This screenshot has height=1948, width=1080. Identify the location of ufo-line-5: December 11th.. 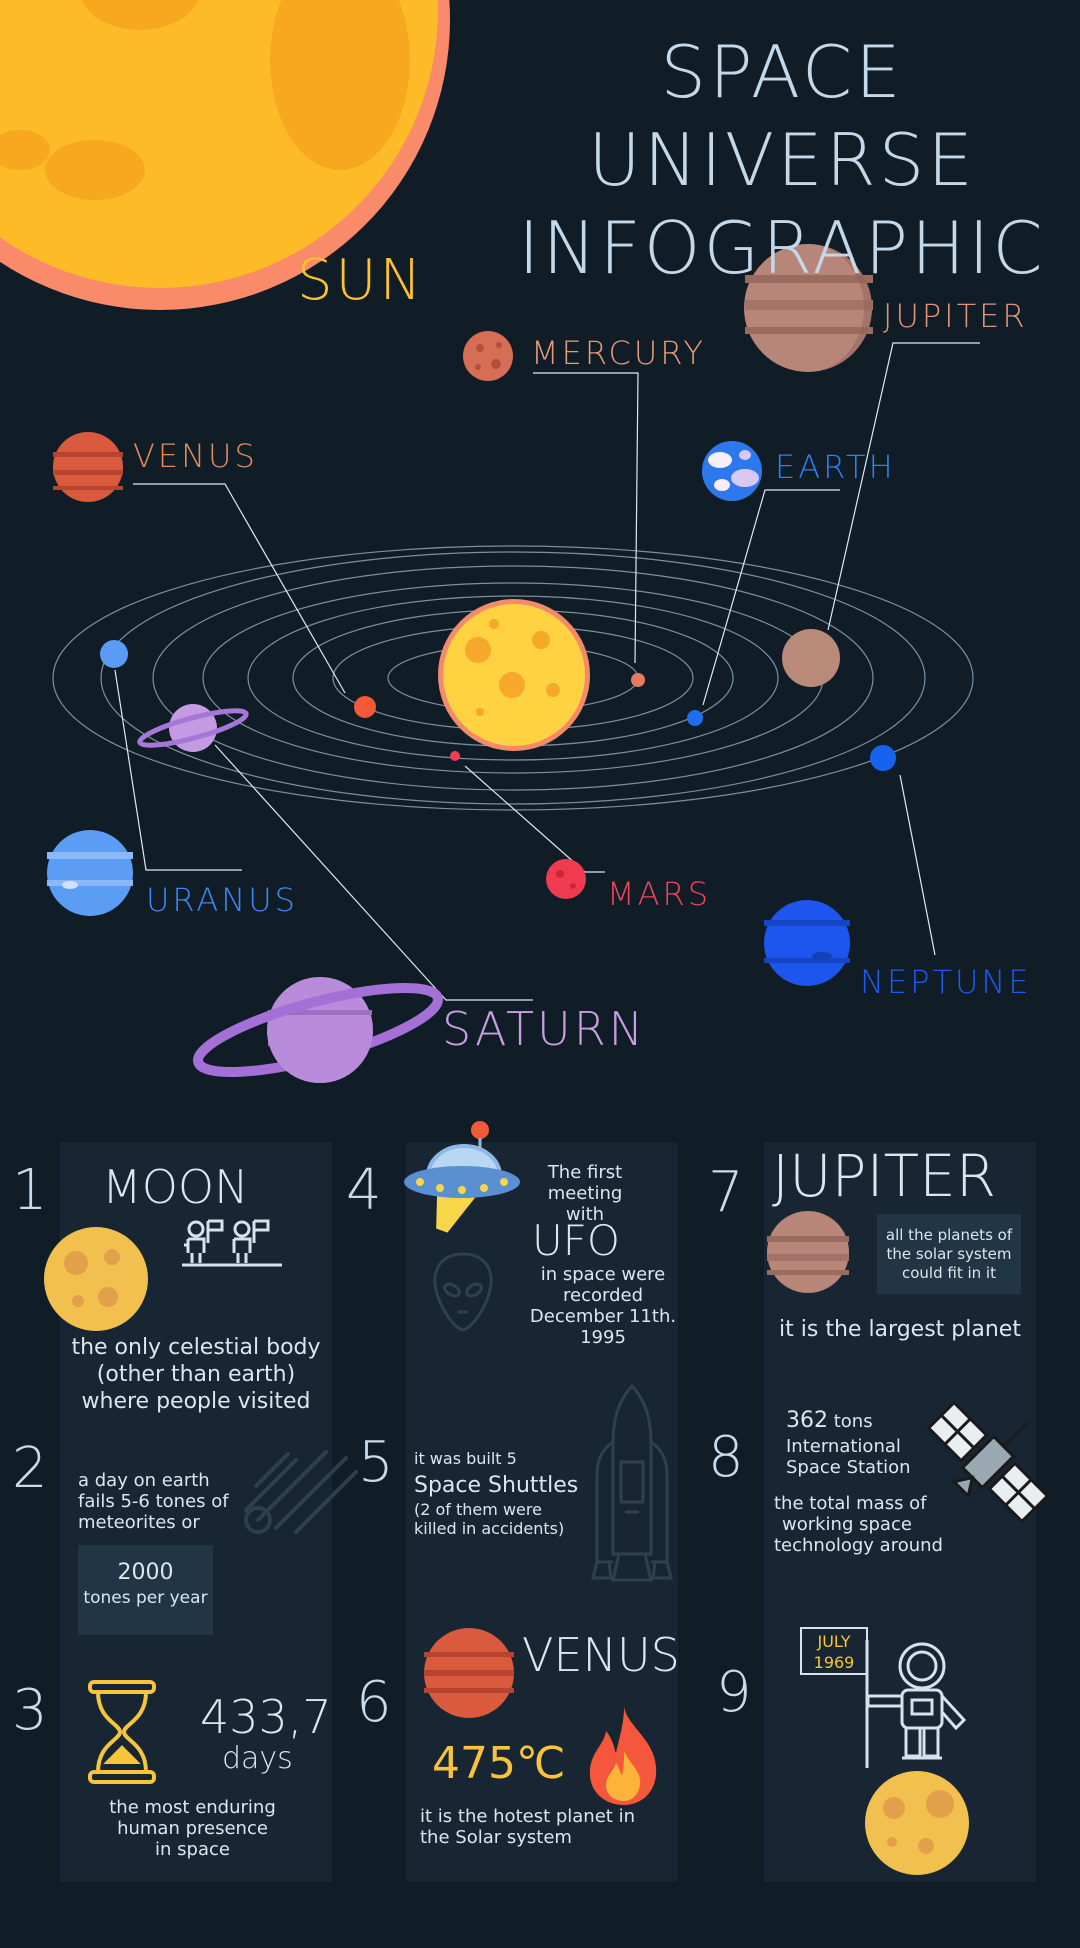
(603, 1316).